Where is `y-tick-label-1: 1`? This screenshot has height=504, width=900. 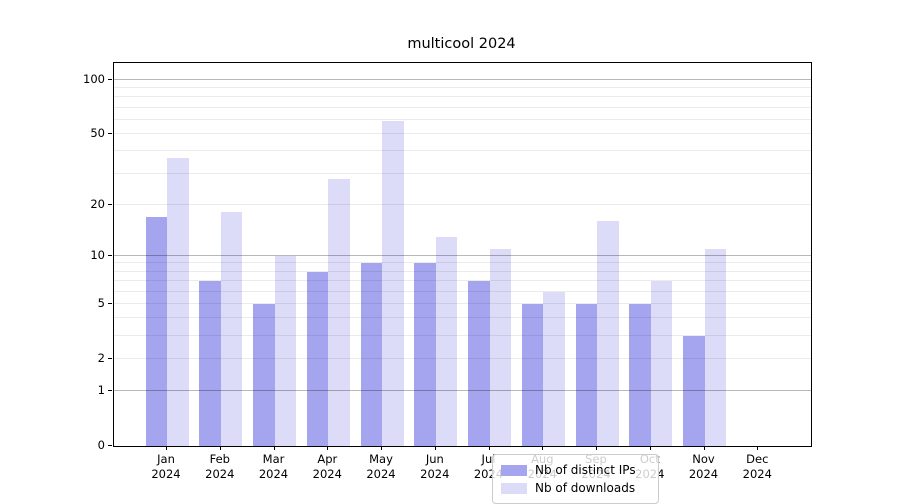 y-tick-label-1: 1 is located at coordinates (101, 390).